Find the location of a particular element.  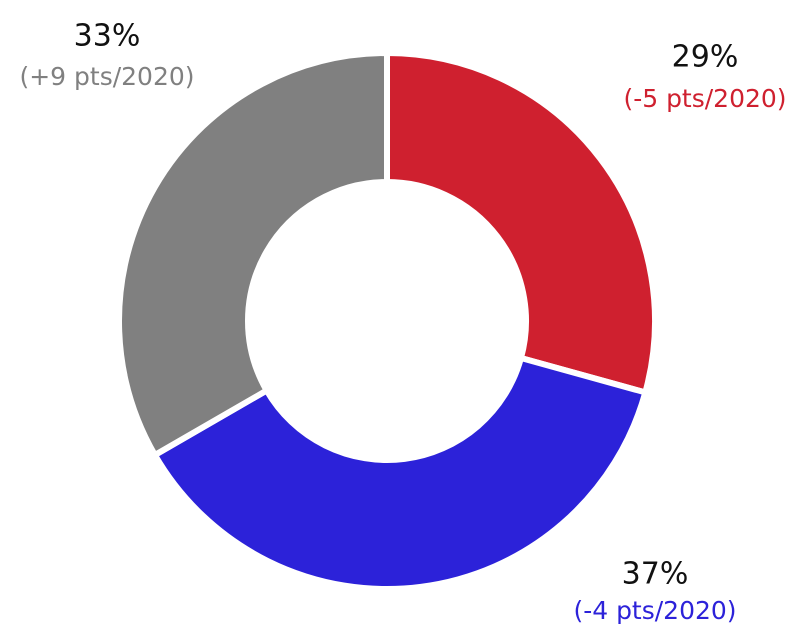

annotation: (-5 pts/2020) is located at coordinates (704, 98).